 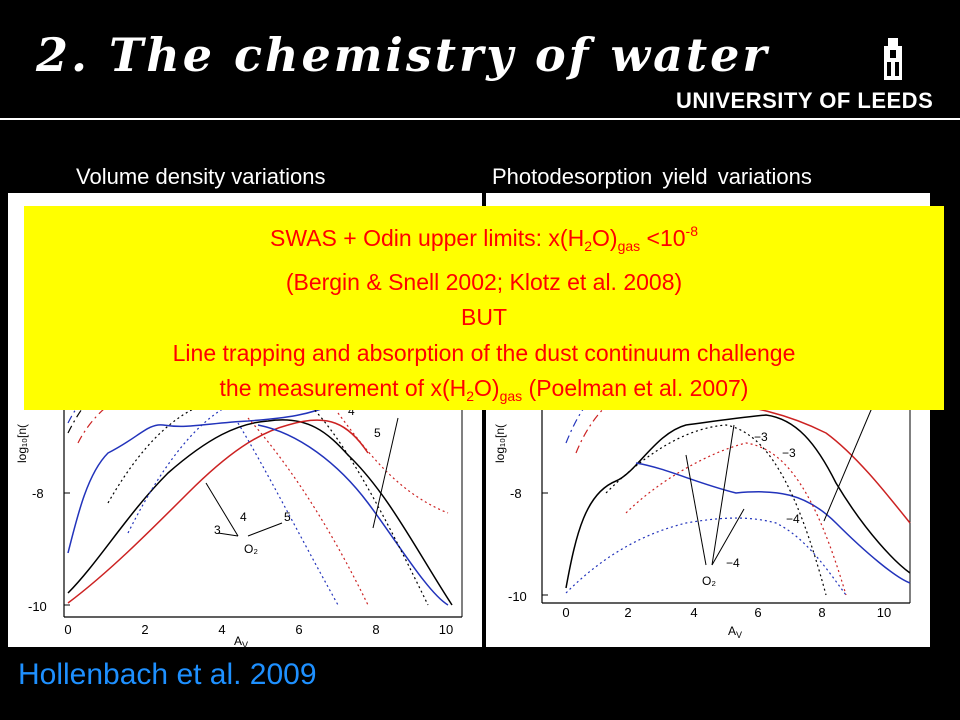 I want to click on left-xtick-10: 10, so click(x=446, y=629).